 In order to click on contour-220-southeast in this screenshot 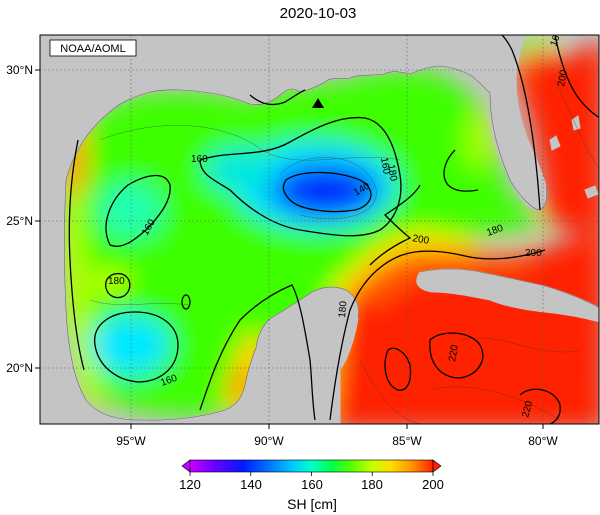, I will do `click(540, 406)`.